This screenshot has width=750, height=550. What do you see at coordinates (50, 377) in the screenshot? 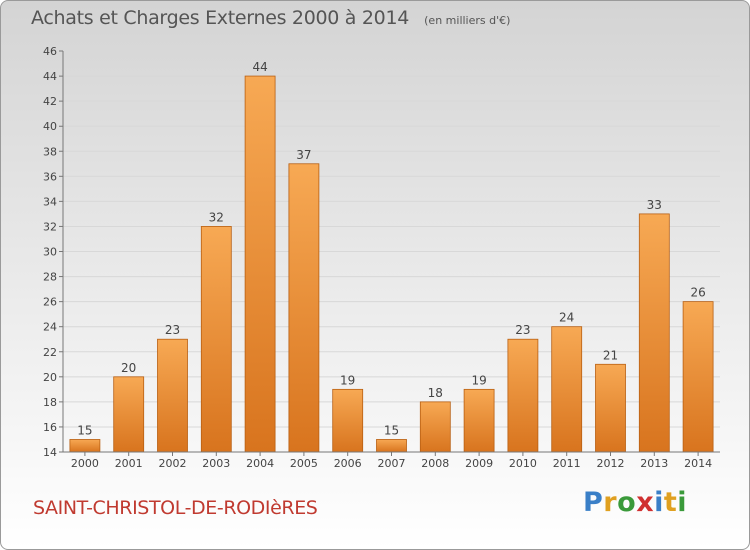
I see `y-tick-label: 20` at bounding box center [50, 377].